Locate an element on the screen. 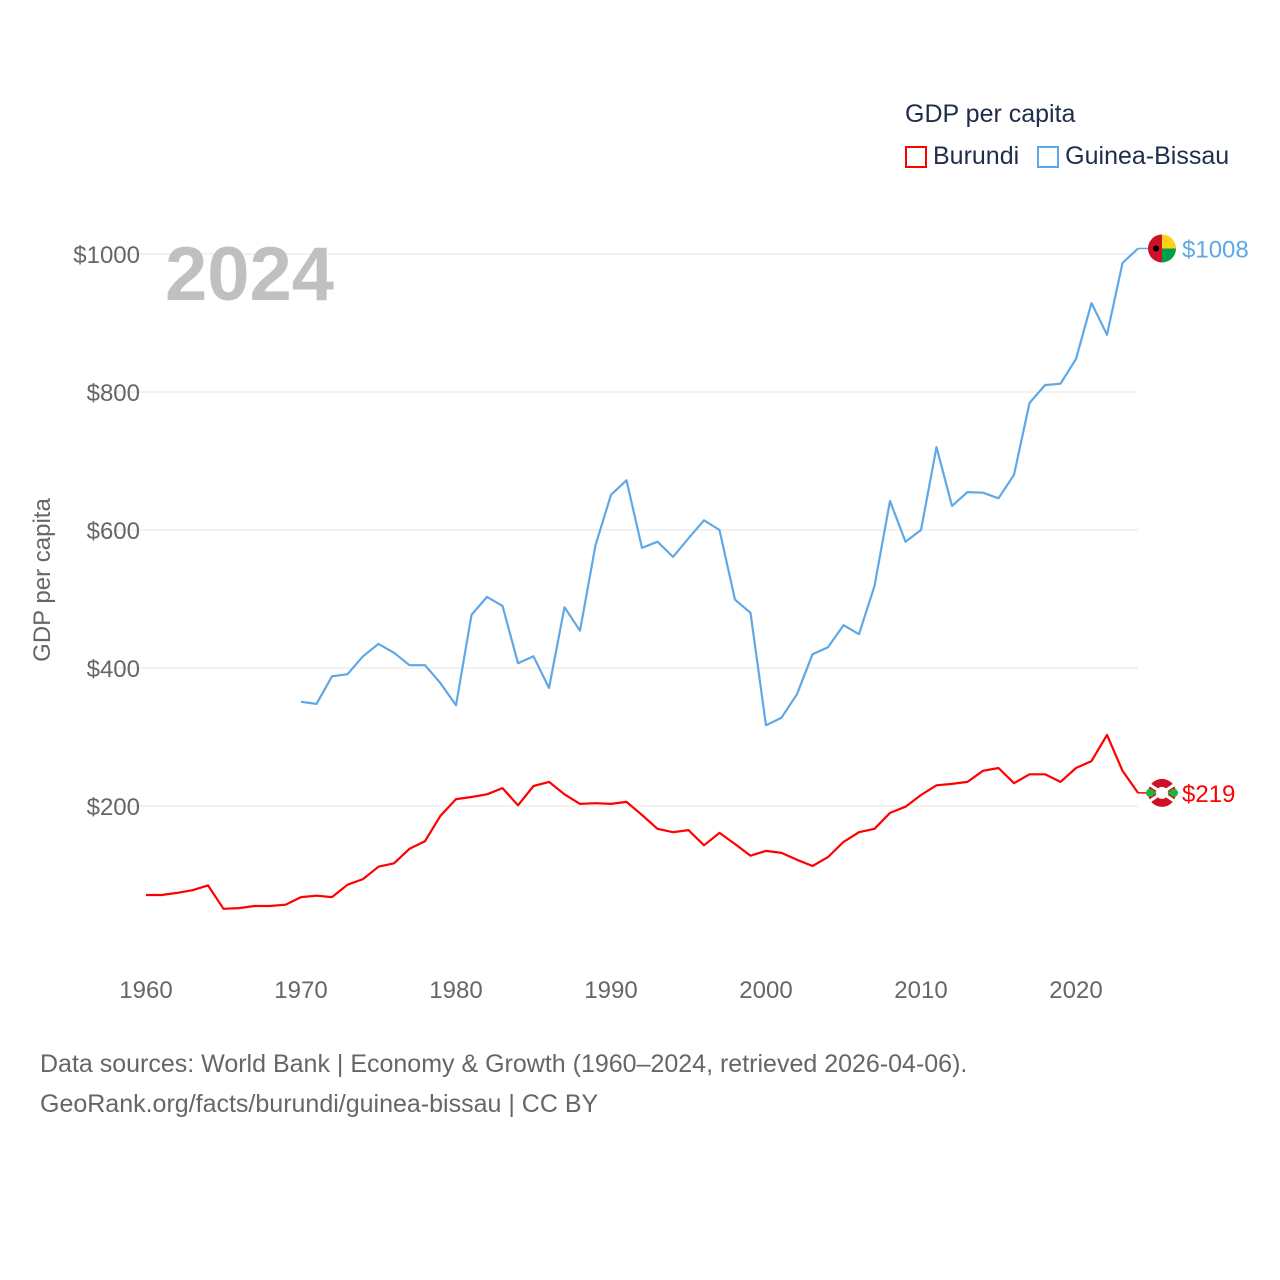  guinea-bissau-flag-green is located at coordinates (1169, 255).